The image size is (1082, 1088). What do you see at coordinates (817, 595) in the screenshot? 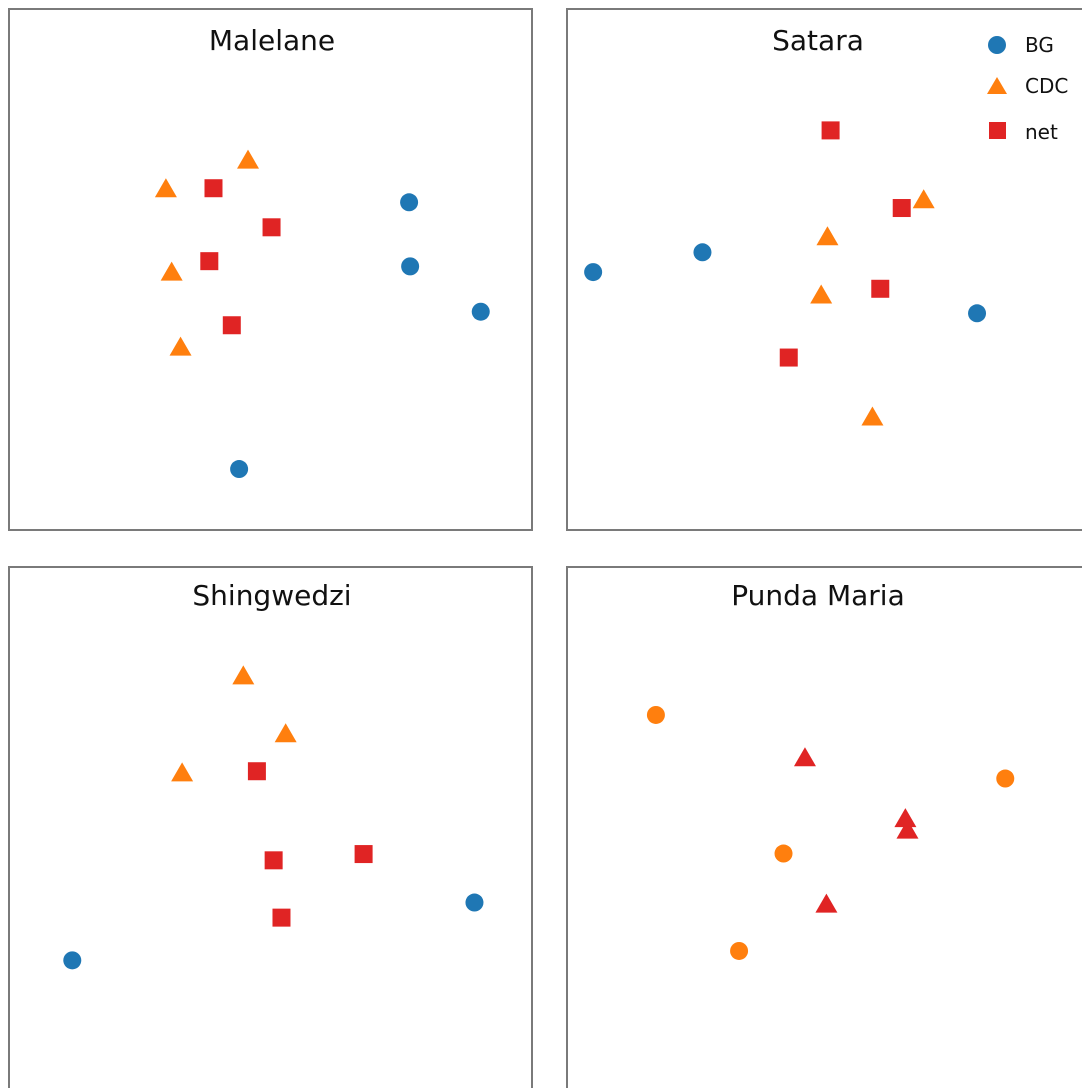
I see `panel-title: Punda Maria` at bounding box center [817, 595].